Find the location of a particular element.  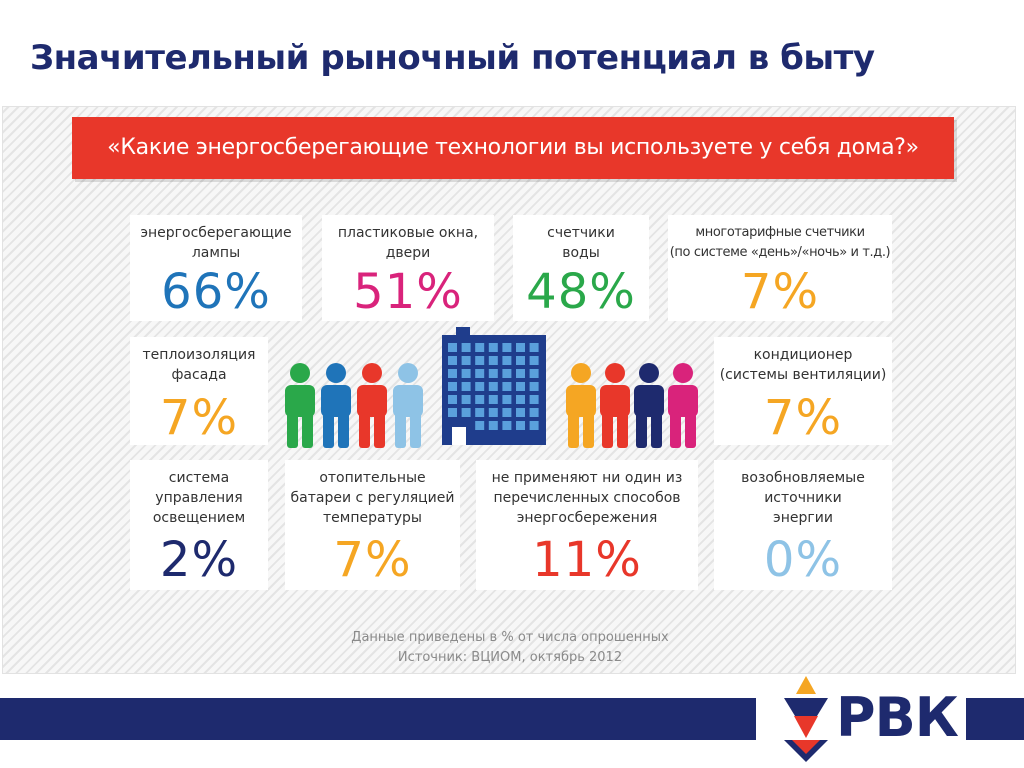

stat-value: 11% is located at coordinates (587, 560).